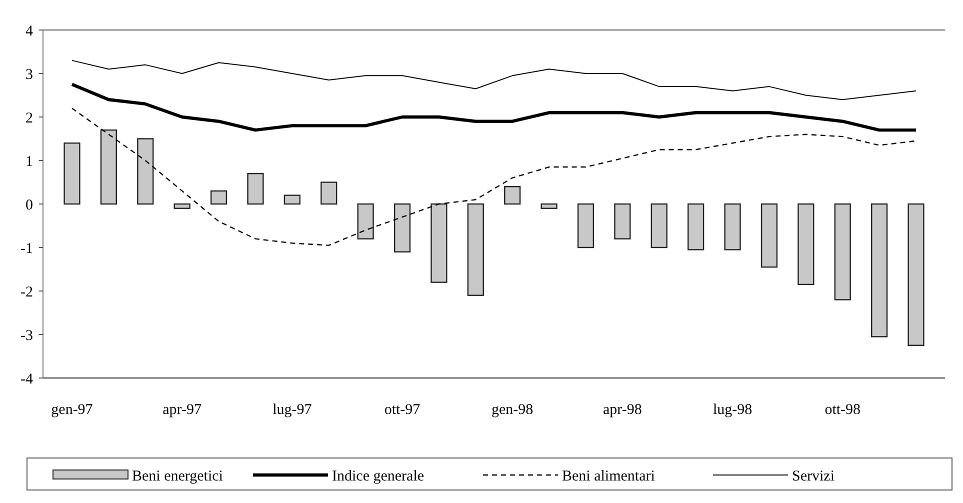  I want to click on x-tick-label: ott-98, so click(842, 410).